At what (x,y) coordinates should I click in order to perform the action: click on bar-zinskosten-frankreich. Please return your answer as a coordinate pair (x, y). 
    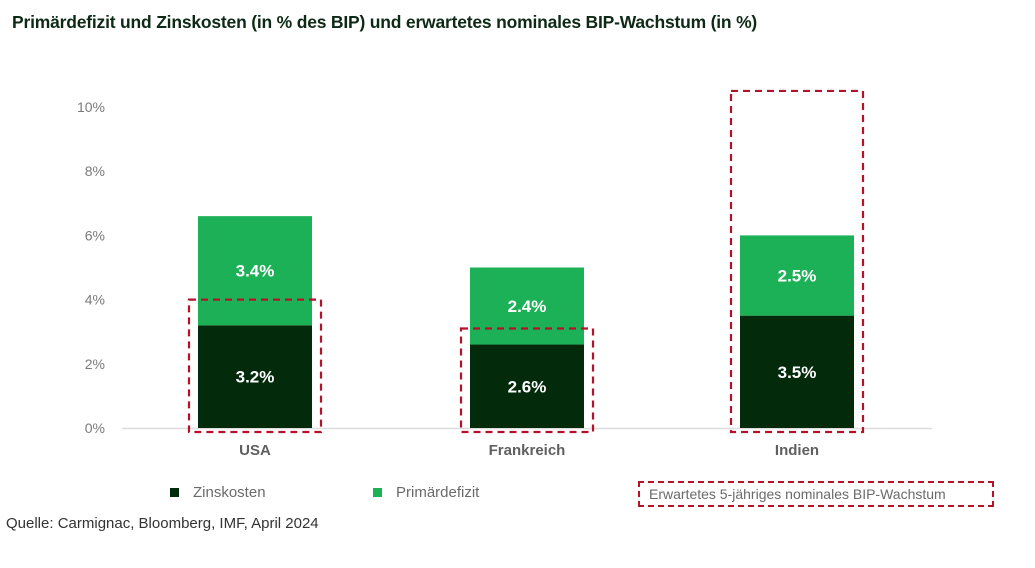
    Looking at the image, I should click on (527, 386).